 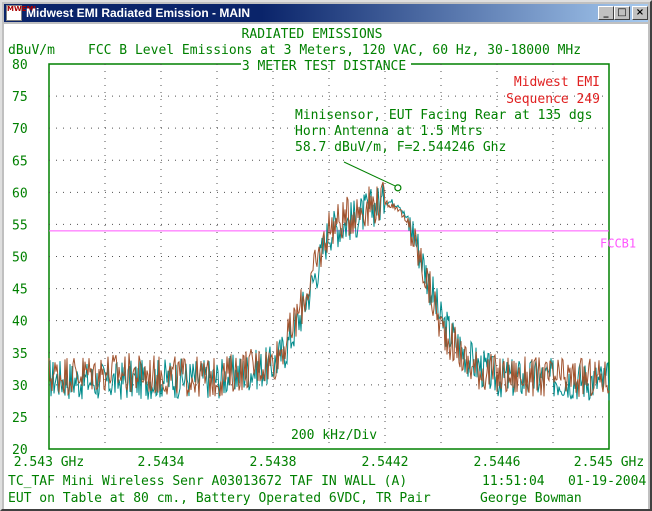 I want to click on note-line-3: 58.7 dBuV/m, F=2.544246 Ghz, so click(x=400, y=147).